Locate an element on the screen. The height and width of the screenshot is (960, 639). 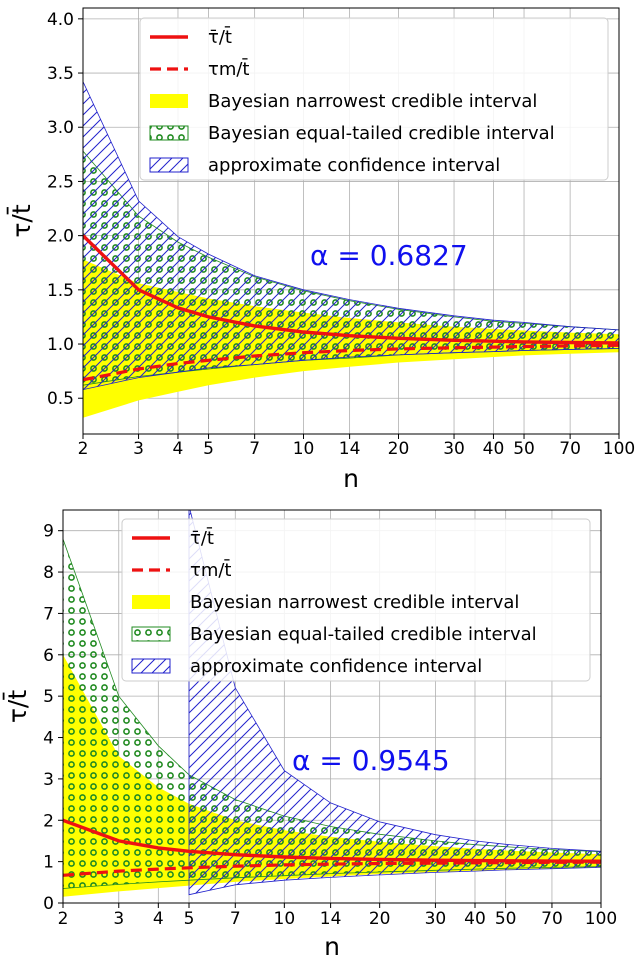
y-tick-label: 1.0 is located at coordinates (60, 345).